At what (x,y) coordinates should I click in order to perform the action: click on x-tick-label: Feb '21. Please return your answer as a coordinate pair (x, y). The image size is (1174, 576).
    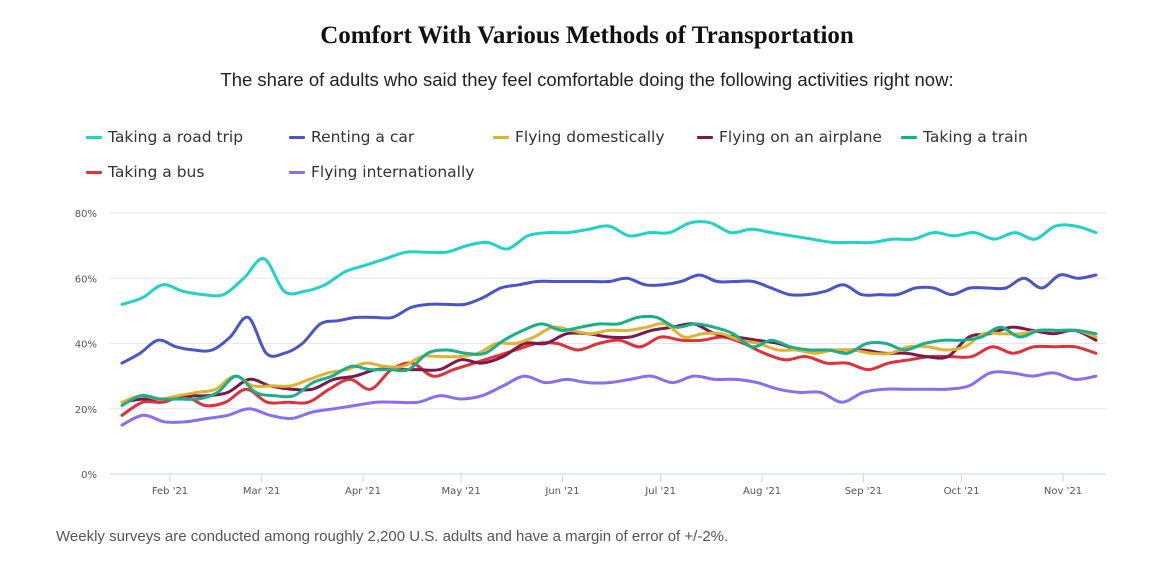
    Looking at the image, I should click on (170, 491).